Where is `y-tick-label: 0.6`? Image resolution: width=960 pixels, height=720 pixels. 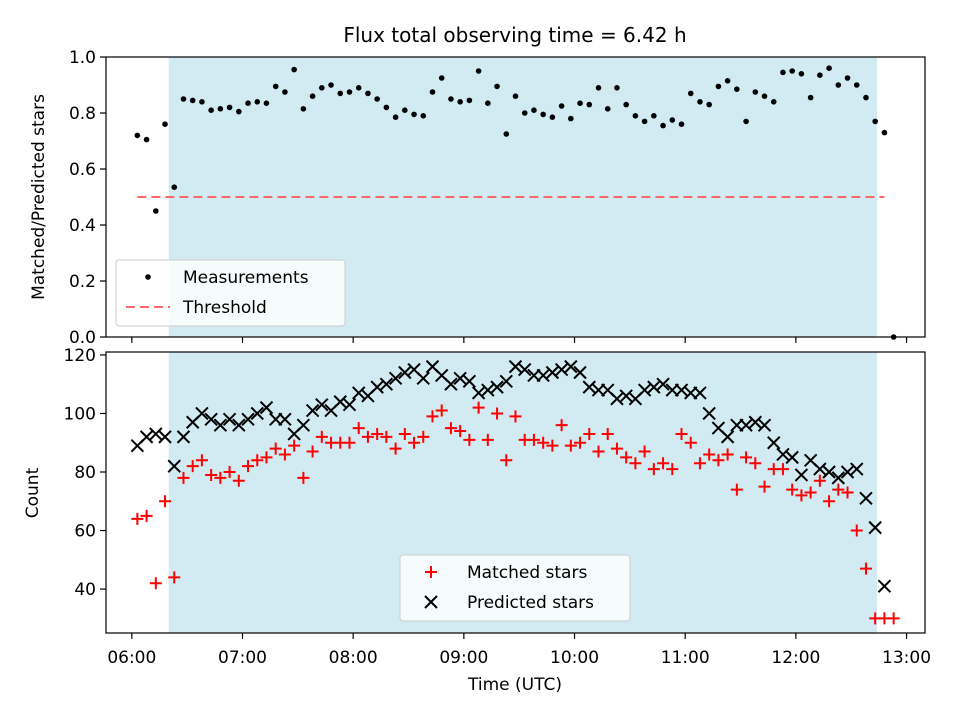 y-tick-label: 0.6 is located at coordinates (82, 170).